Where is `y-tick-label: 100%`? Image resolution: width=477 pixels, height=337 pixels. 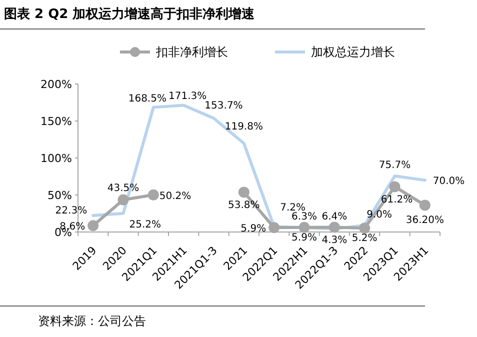 y-tick-label: 100% is located at coordinates (56, 158).